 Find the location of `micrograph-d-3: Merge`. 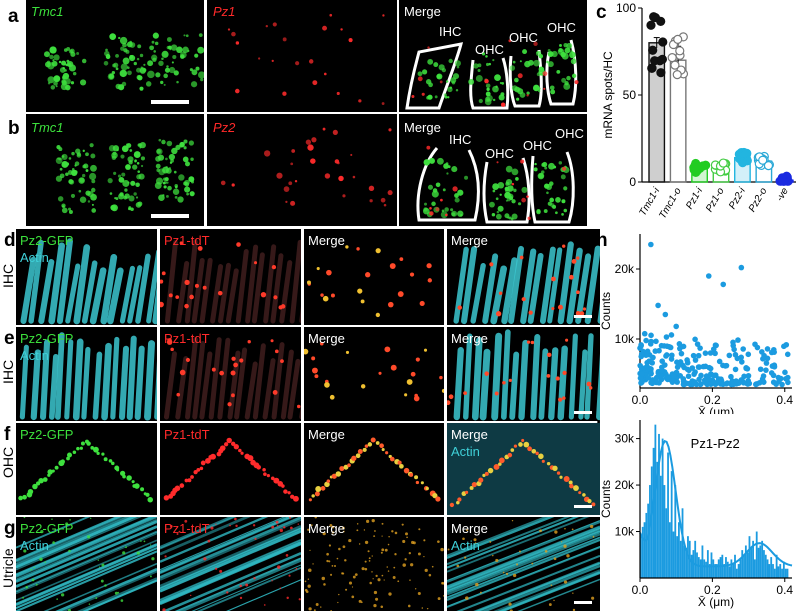

micrograph-d-3: Merge is located at coordinates (374, 277).